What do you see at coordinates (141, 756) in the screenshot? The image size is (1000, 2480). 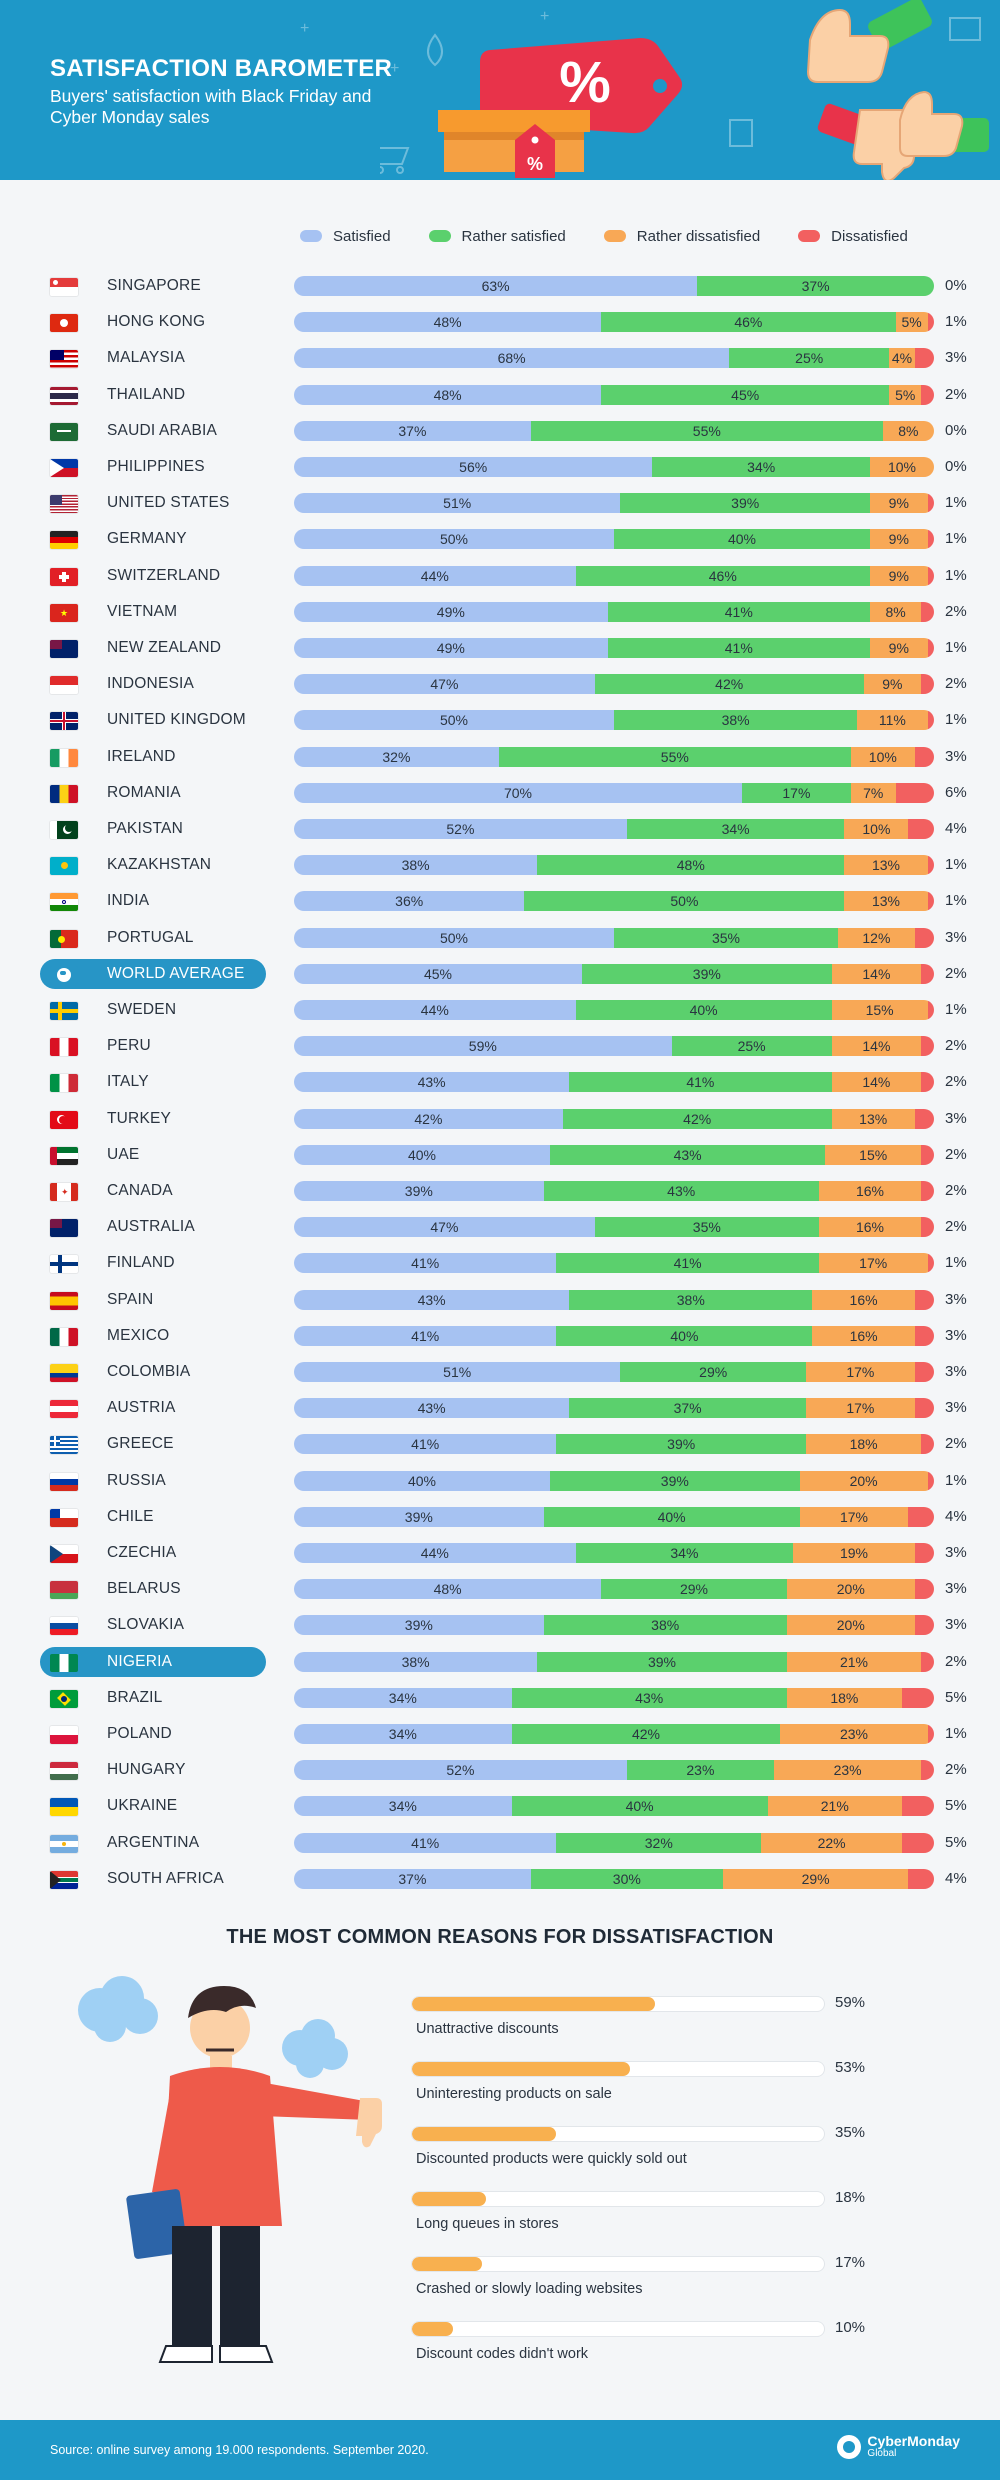 I see `country-name: IRELAND` at bounding box center [141, 756].